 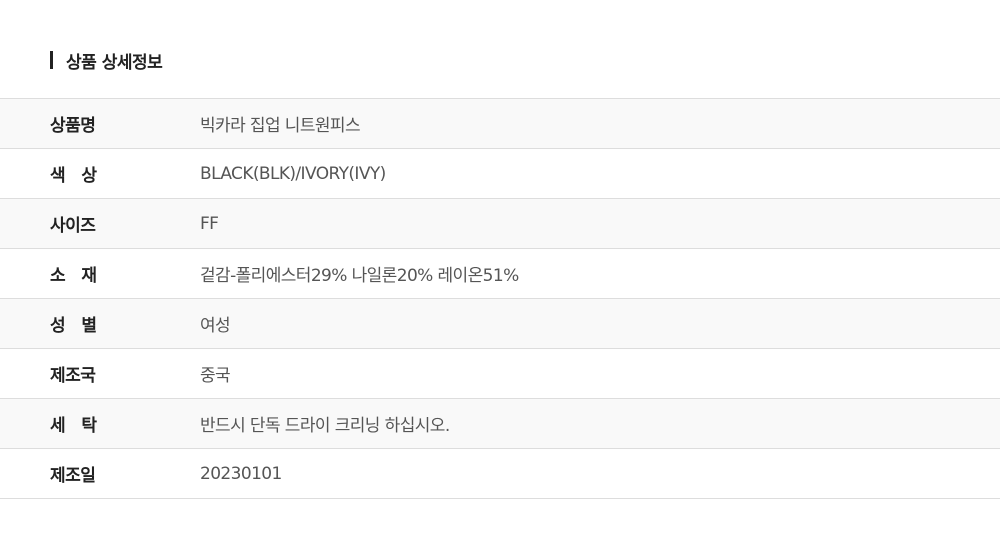 I want to click on title-accent-bar, so click(x=51, y=60).